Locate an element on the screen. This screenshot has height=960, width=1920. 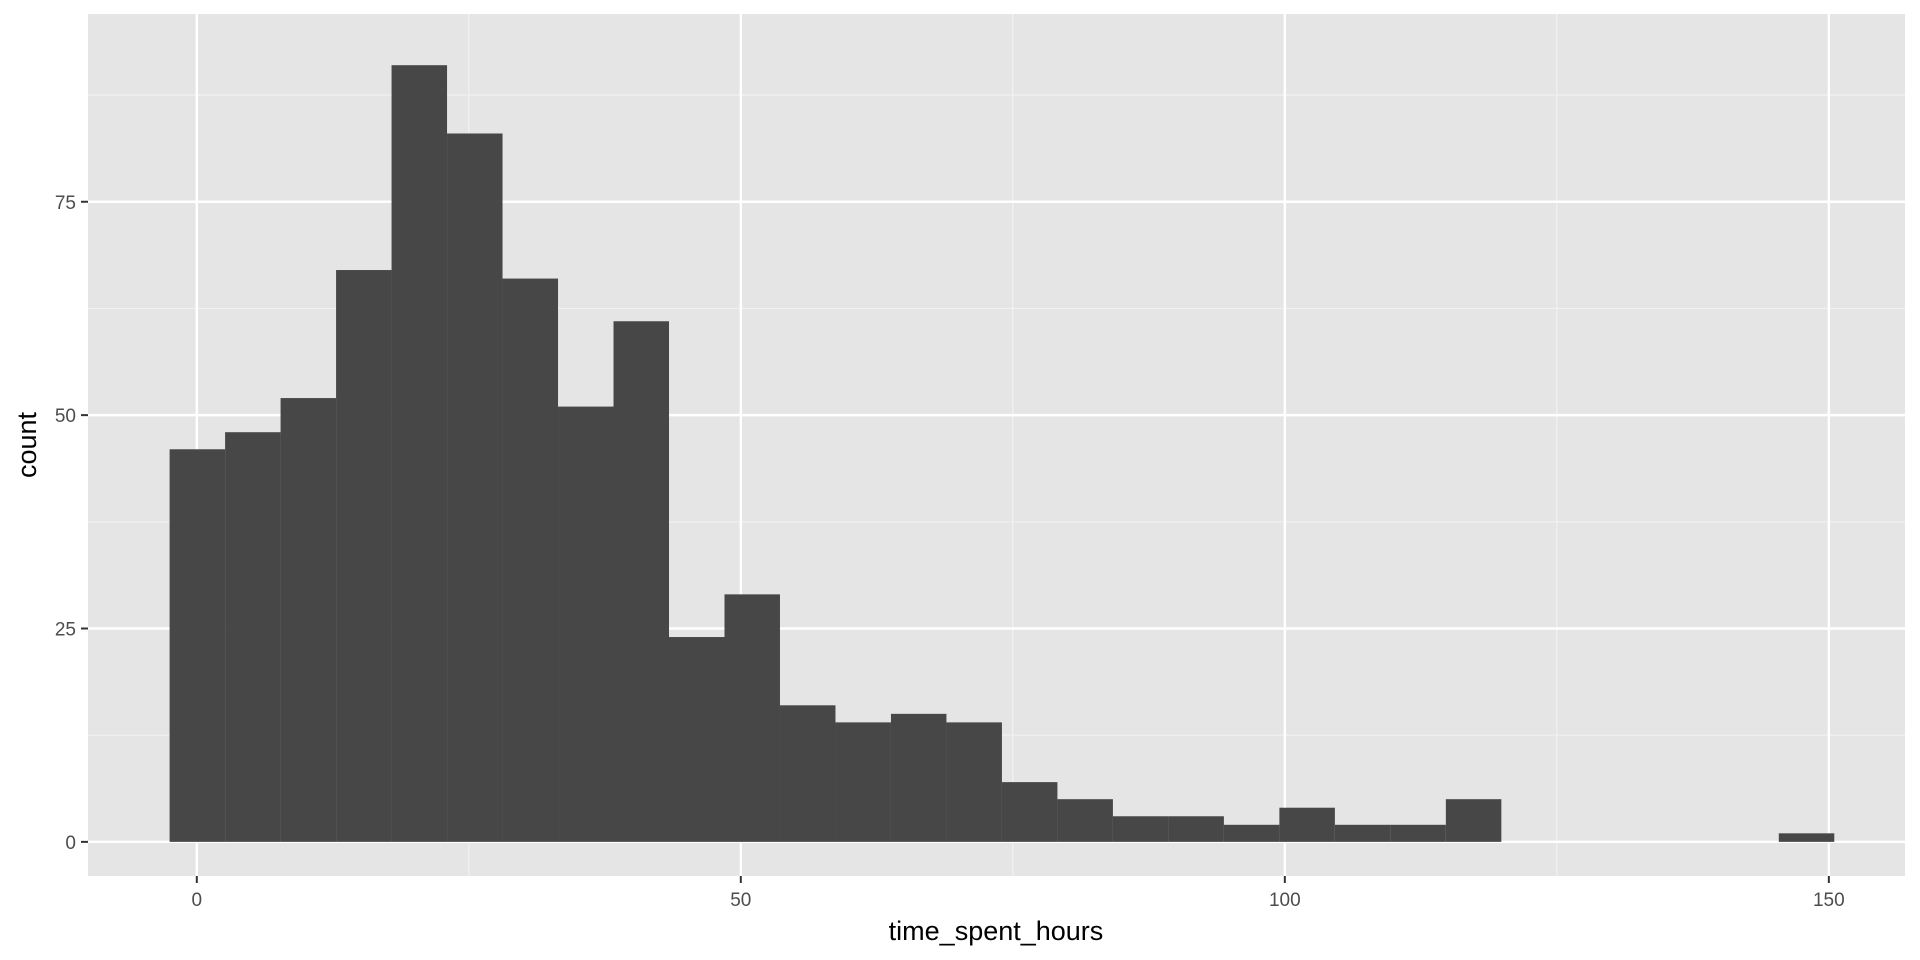
x-tick-label: 0 is located at coordinates (197, 900).